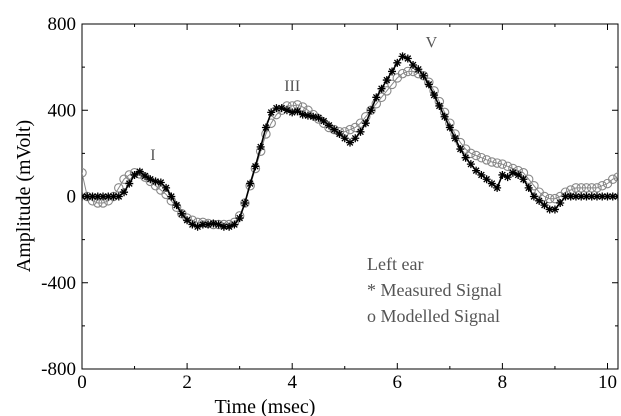 The width and height of the screenshot is (621, 416). I want to click on y-tick-label: 800, so click(62, 24).